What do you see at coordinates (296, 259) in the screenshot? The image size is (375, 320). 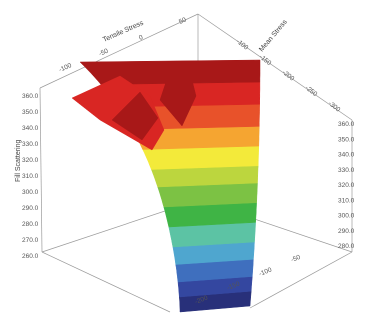 I see `bottom-tick-label: -50` at bounding box center [296, 259].